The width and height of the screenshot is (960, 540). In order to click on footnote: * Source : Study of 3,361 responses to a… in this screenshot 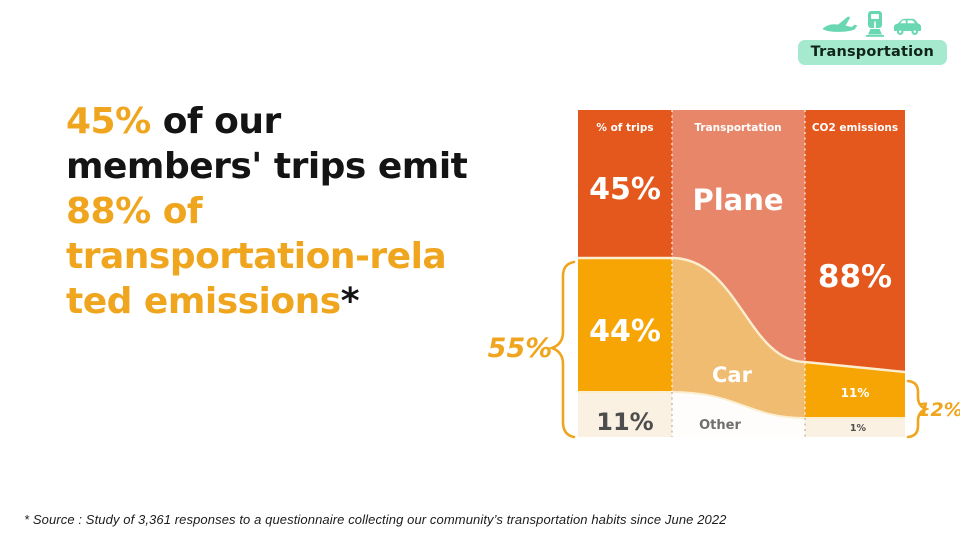, I will do `click(375, 519)`.